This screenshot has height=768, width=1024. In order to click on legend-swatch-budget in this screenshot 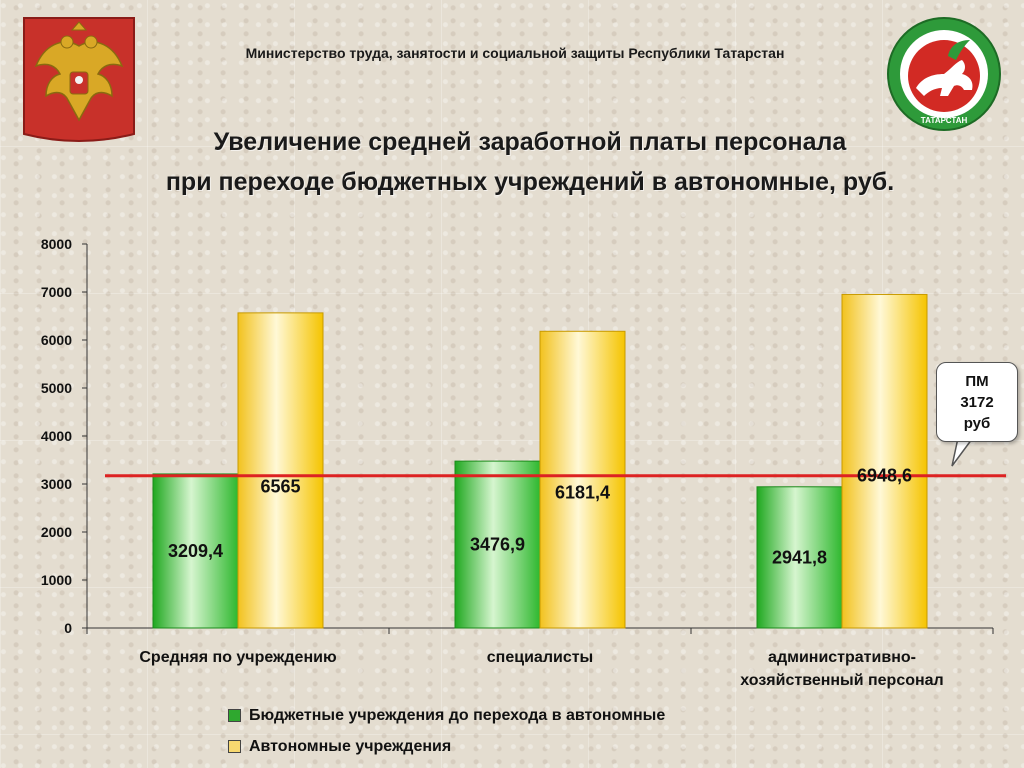, I will do `click(234, 715)`.